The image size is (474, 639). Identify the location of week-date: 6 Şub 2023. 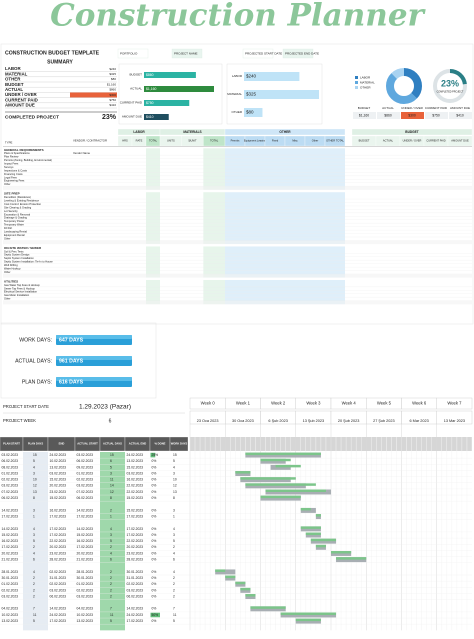
(277, 421).